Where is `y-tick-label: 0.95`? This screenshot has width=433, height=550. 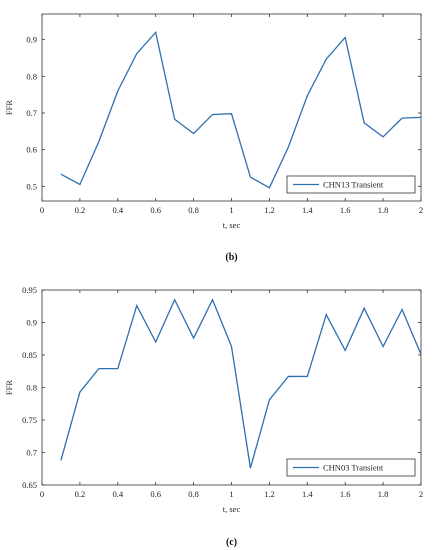 y-tick-label: 0.95 is located at coordinates (29, 290).